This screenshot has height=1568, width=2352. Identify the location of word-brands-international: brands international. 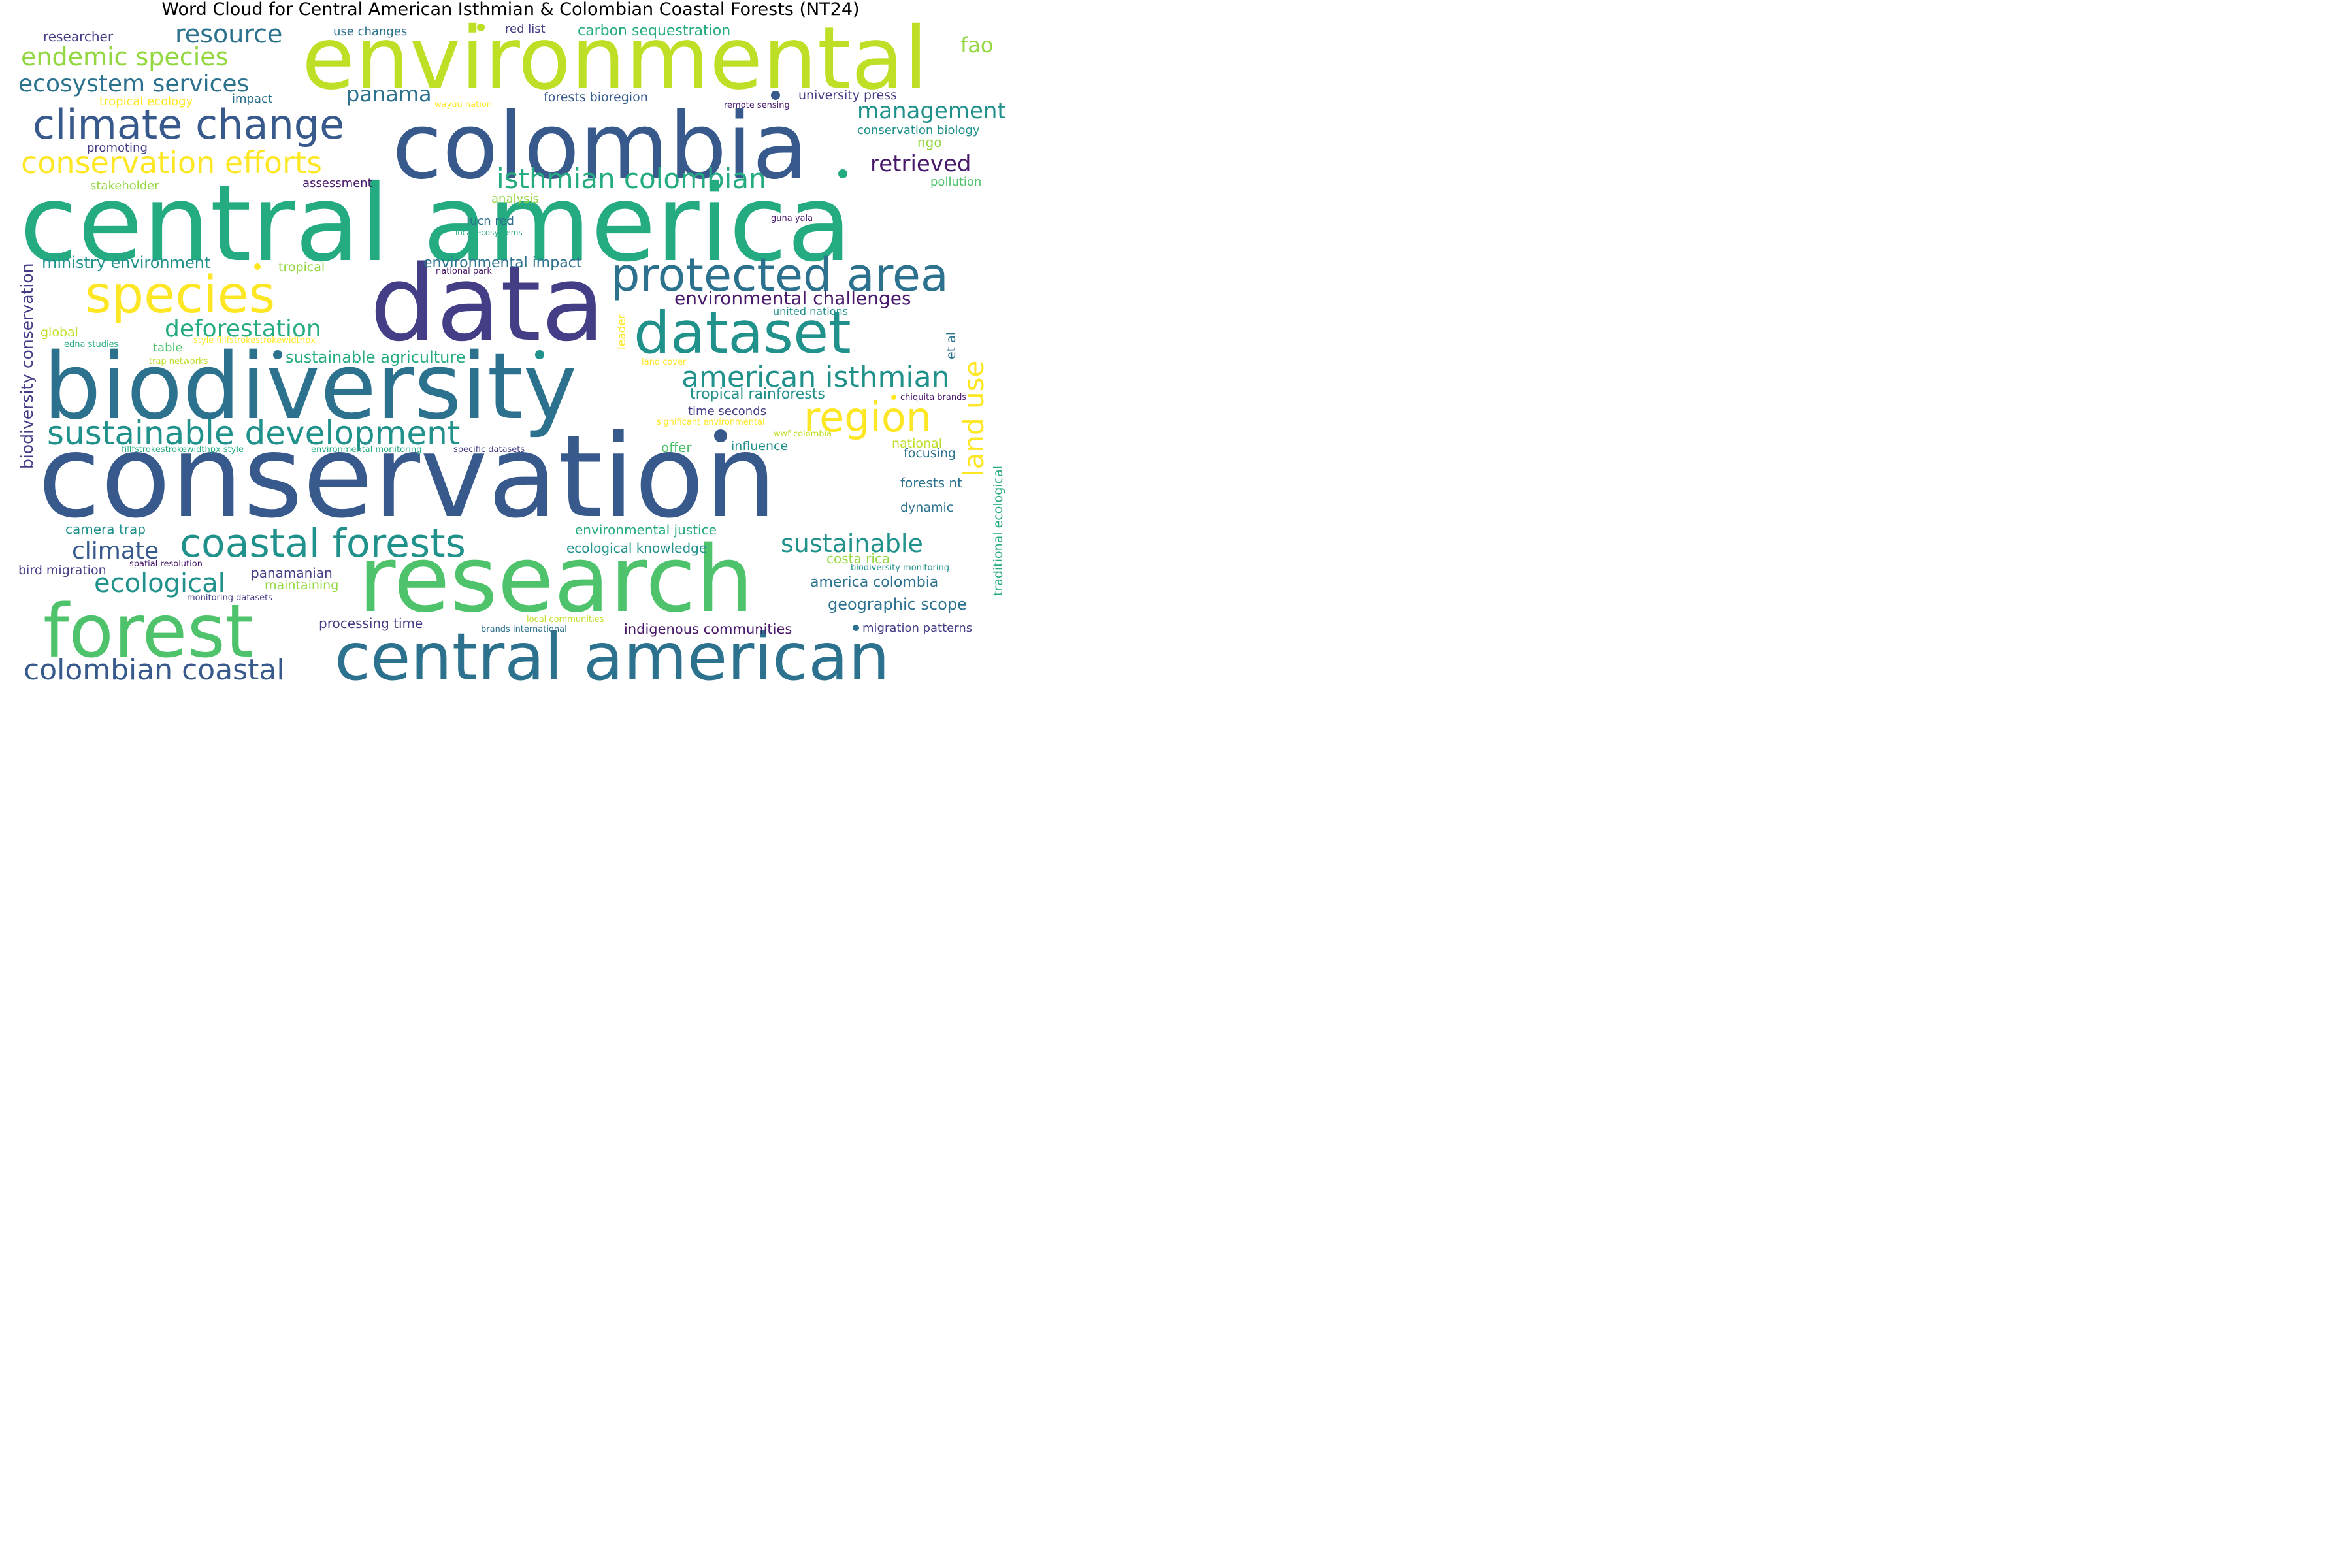
(524, 629).